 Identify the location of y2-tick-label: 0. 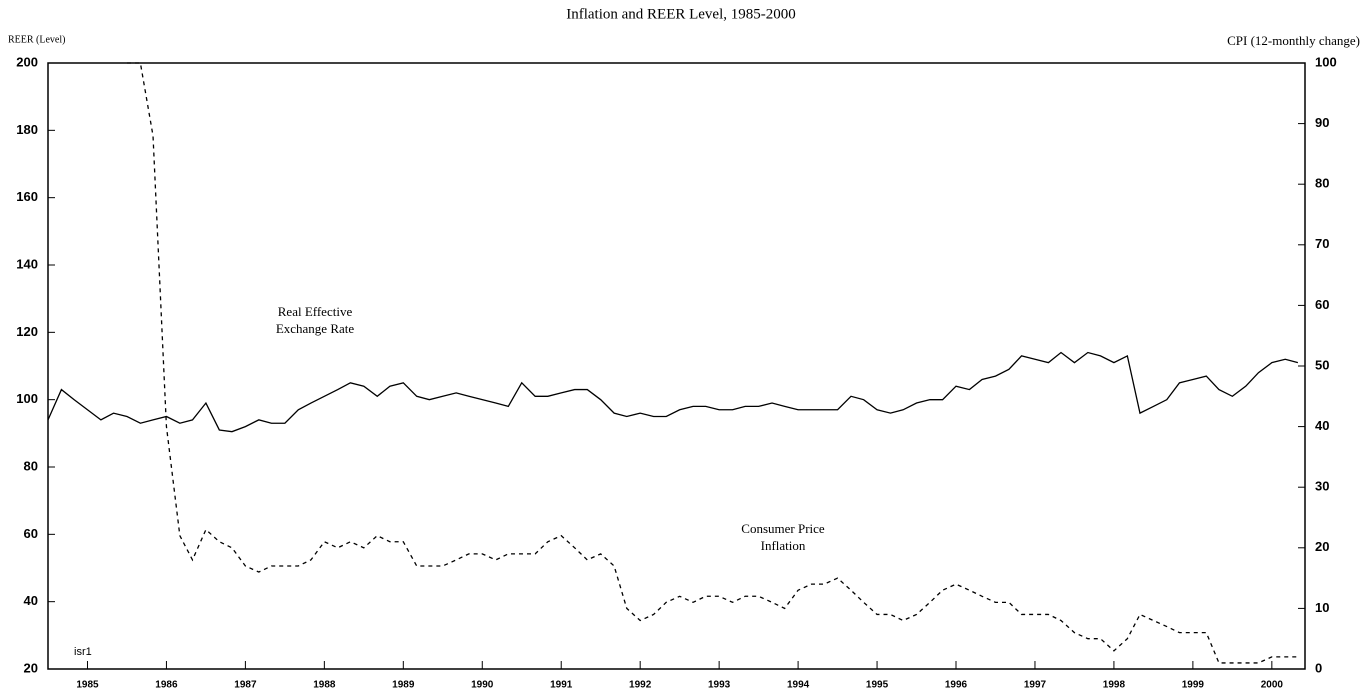
(1318, 667).